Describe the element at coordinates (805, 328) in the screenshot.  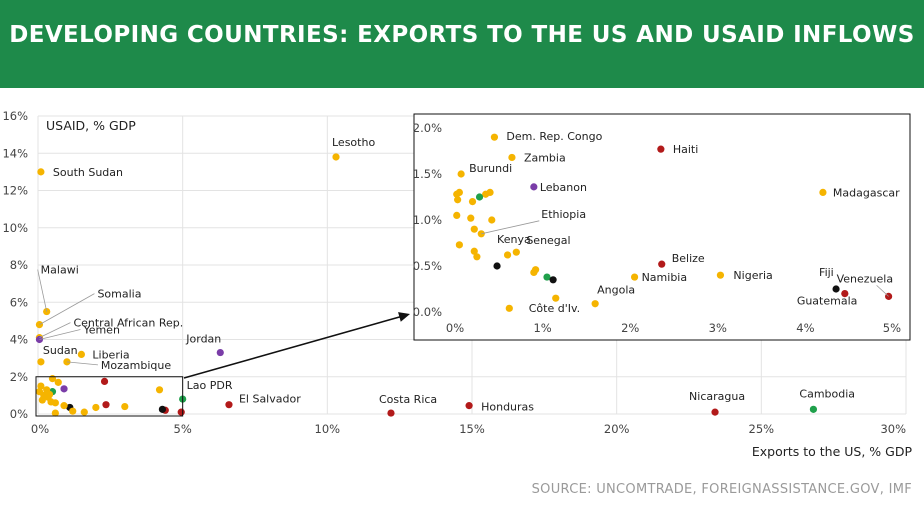
I see `inset-x-tick-label: 4%` at that location.